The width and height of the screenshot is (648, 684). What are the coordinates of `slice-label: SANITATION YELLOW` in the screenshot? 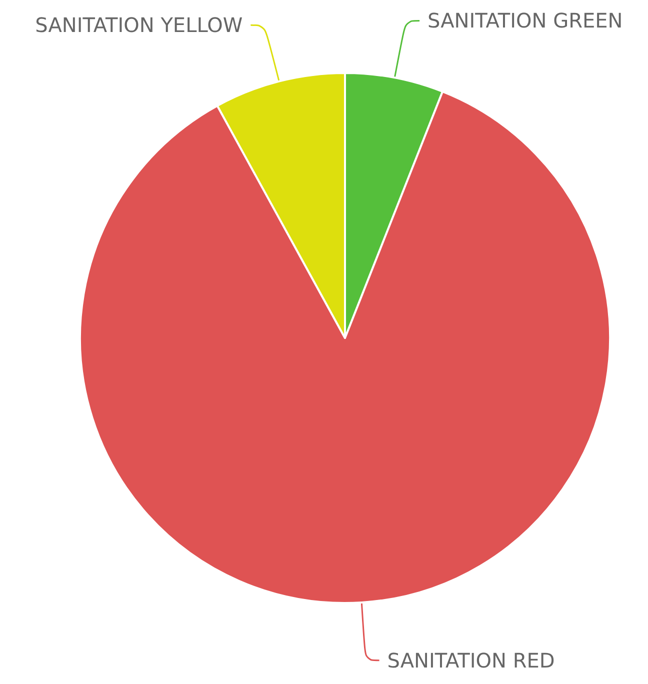 It's located at (139, 25).